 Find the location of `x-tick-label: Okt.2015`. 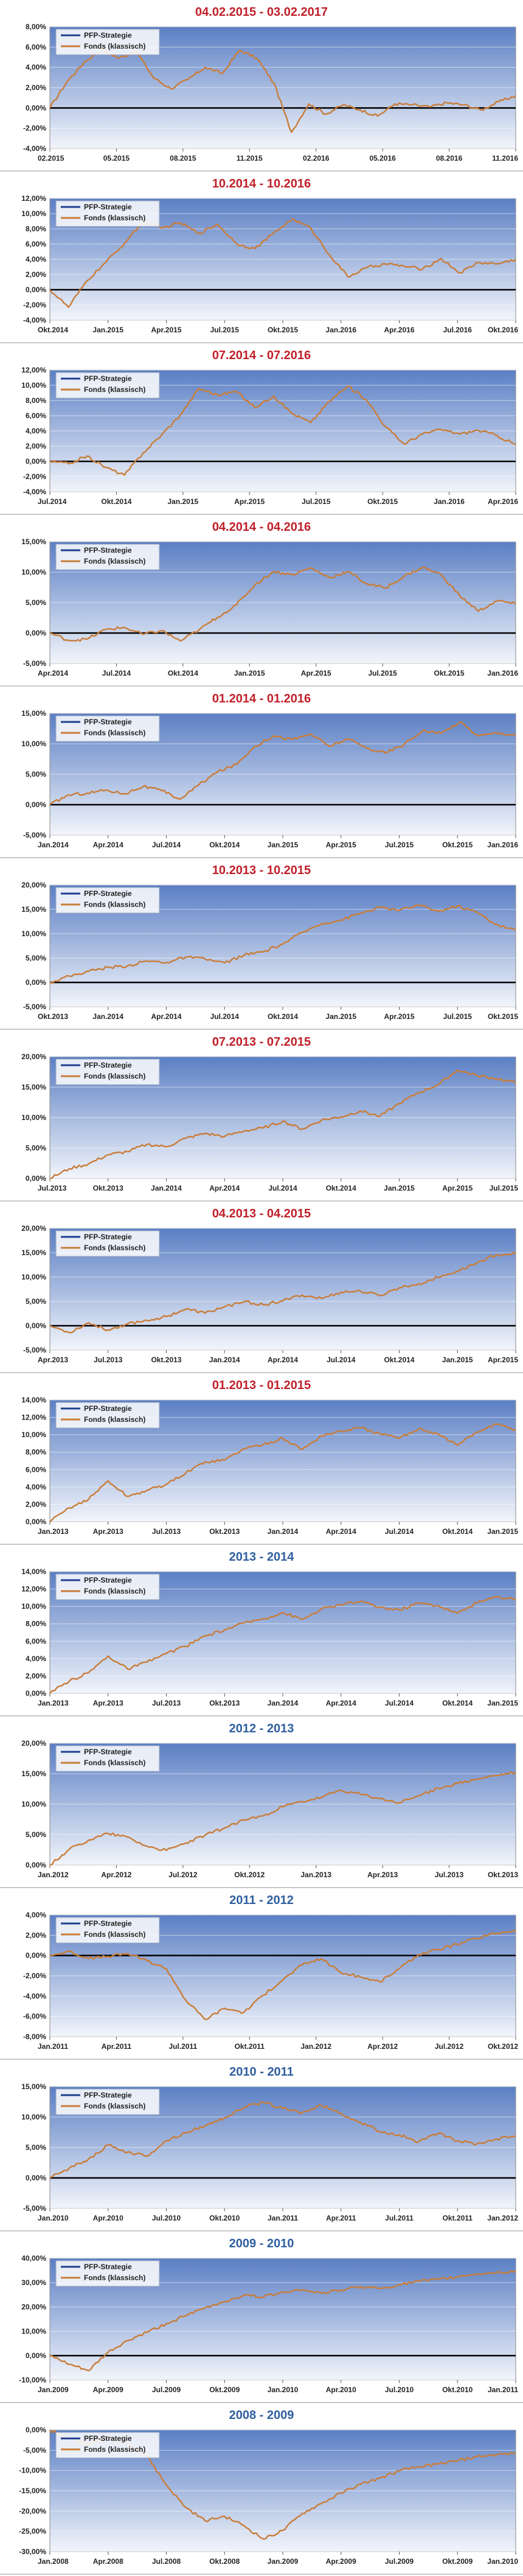

x-tick-label: Okt.2015 is located at coordinates (458, 845).